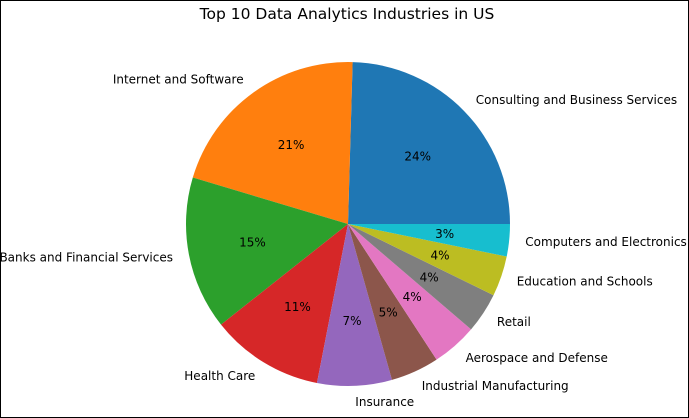 The image size is (689, 418). I want to click on category-label-internet-and-software: Internet and Software, so click(178, 80).